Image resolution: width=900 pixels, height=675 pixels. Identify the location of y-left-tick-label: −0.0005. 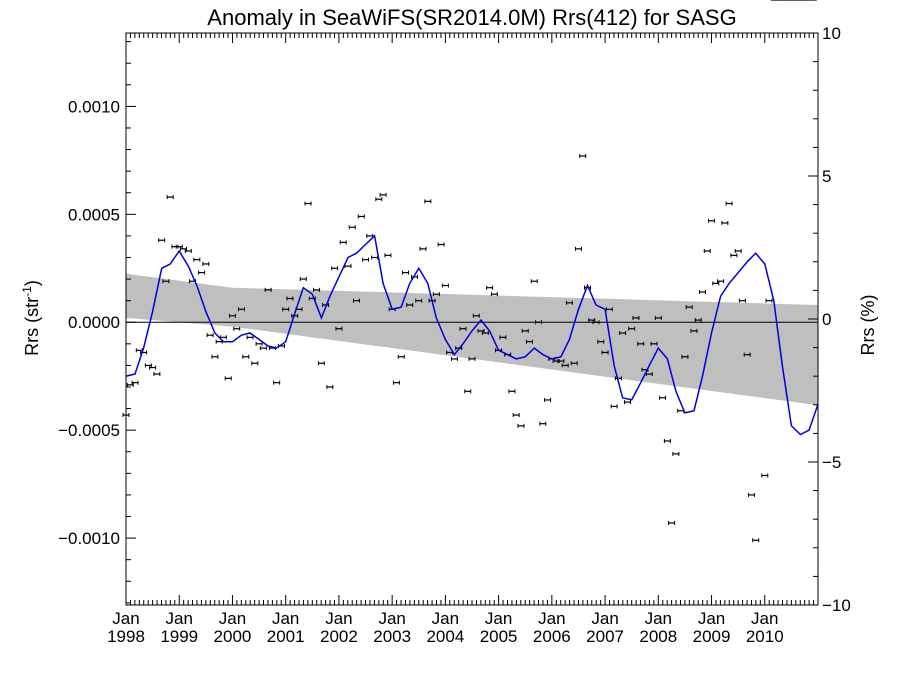
(89, 430).